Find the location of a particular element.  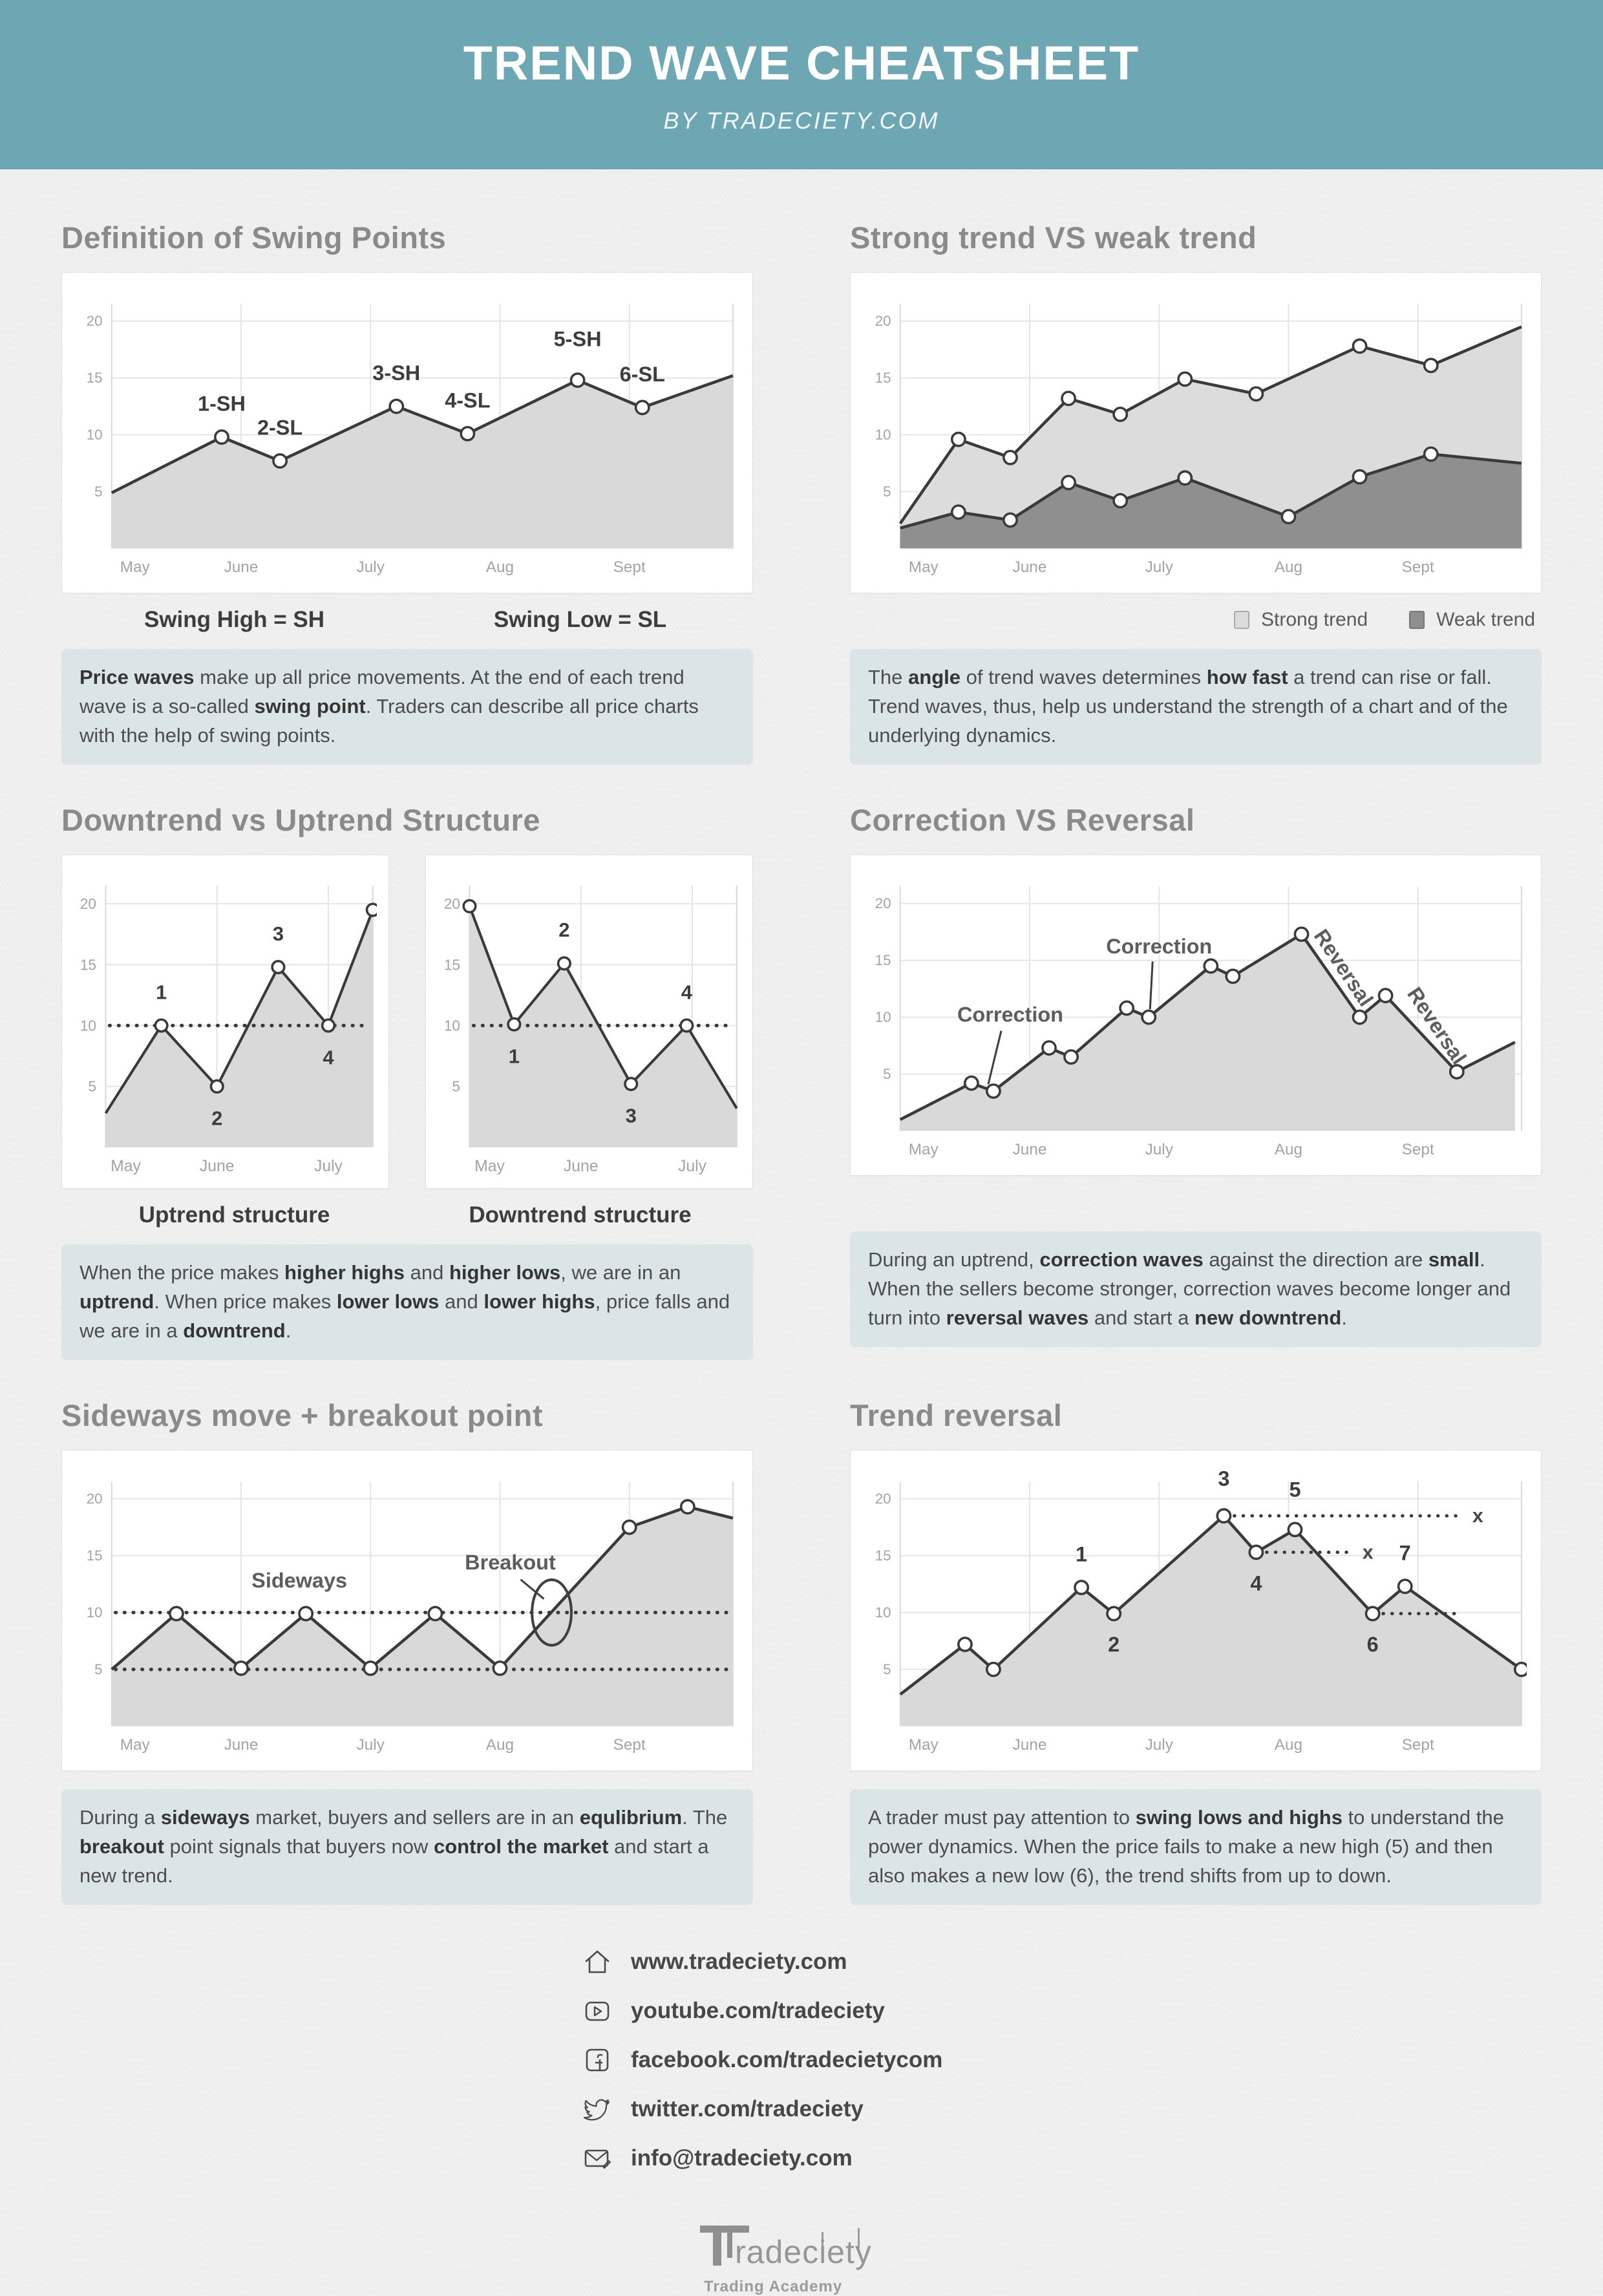

strong-weak-card: 5 10 15 20 May June July Aug Sept is located at coordinates (1196, 433).